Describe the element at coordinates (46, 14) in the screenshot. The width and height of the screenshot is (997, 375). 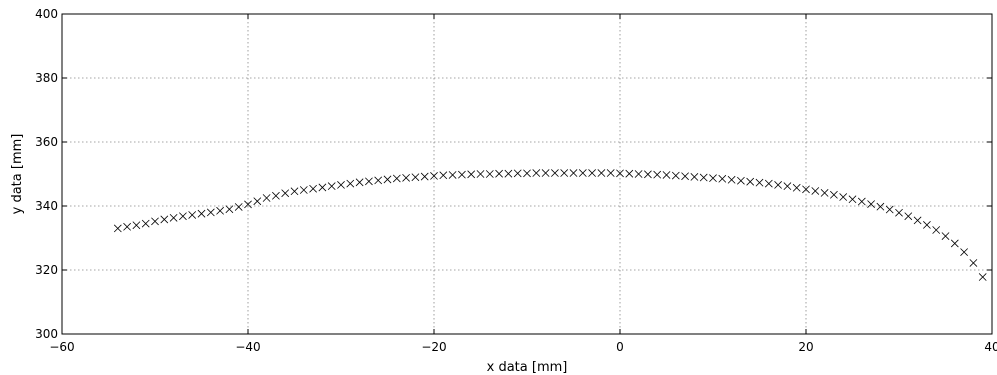
I see `y-tick-label: 400` at that location.